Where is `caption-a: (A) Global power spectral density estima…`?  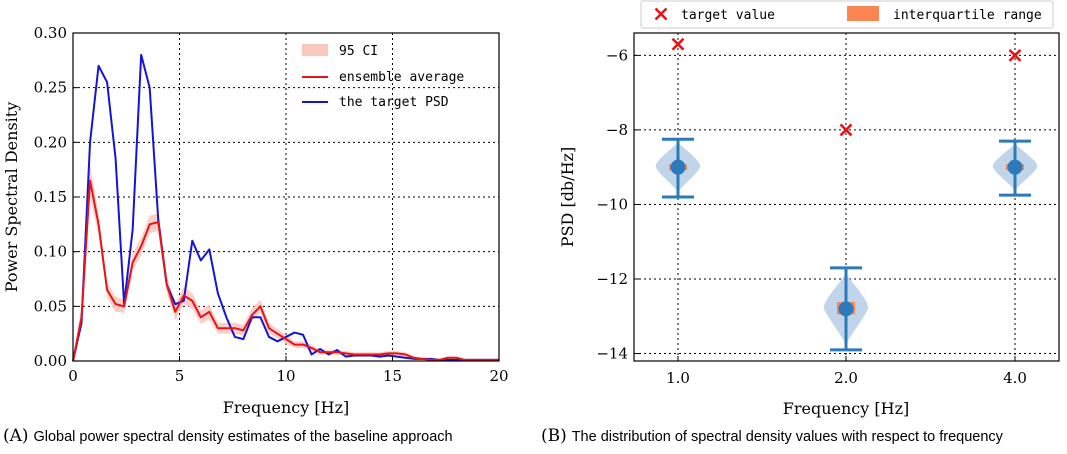 caption-a: (A) Global power spectral density estima… is located at coordinates (228, 436).